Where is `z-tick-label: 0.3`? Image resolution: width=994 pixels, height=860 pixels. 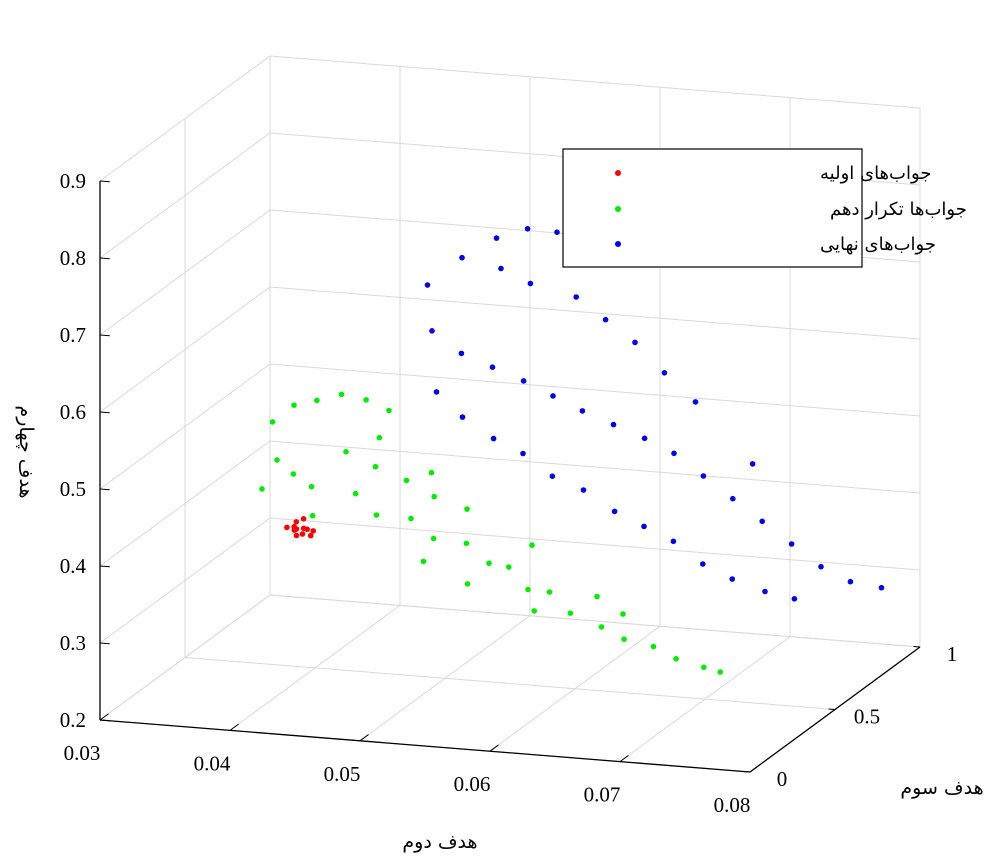 z-tick-label: 0.3 is located at coordinates (73, 643).